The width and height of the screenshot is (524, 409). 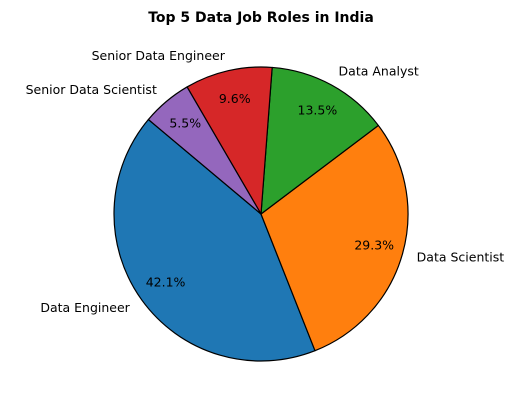 I want to click on slice-percent-data-analyst: 13.5%, so click(x=318, y=109).